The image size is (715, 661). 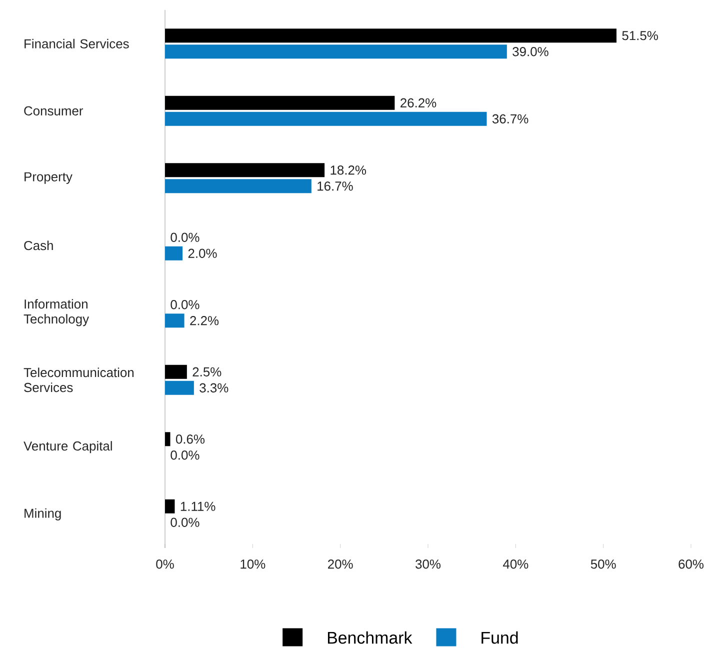 I want to click on data-label: 26.2%, so click(x=418, y=103).